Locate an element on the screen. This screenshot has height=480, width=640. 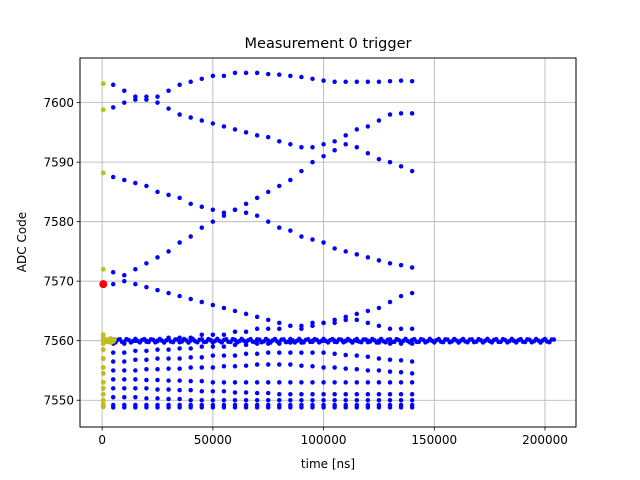
y-tick-label: 7560 is located at coordinates (58, 341).